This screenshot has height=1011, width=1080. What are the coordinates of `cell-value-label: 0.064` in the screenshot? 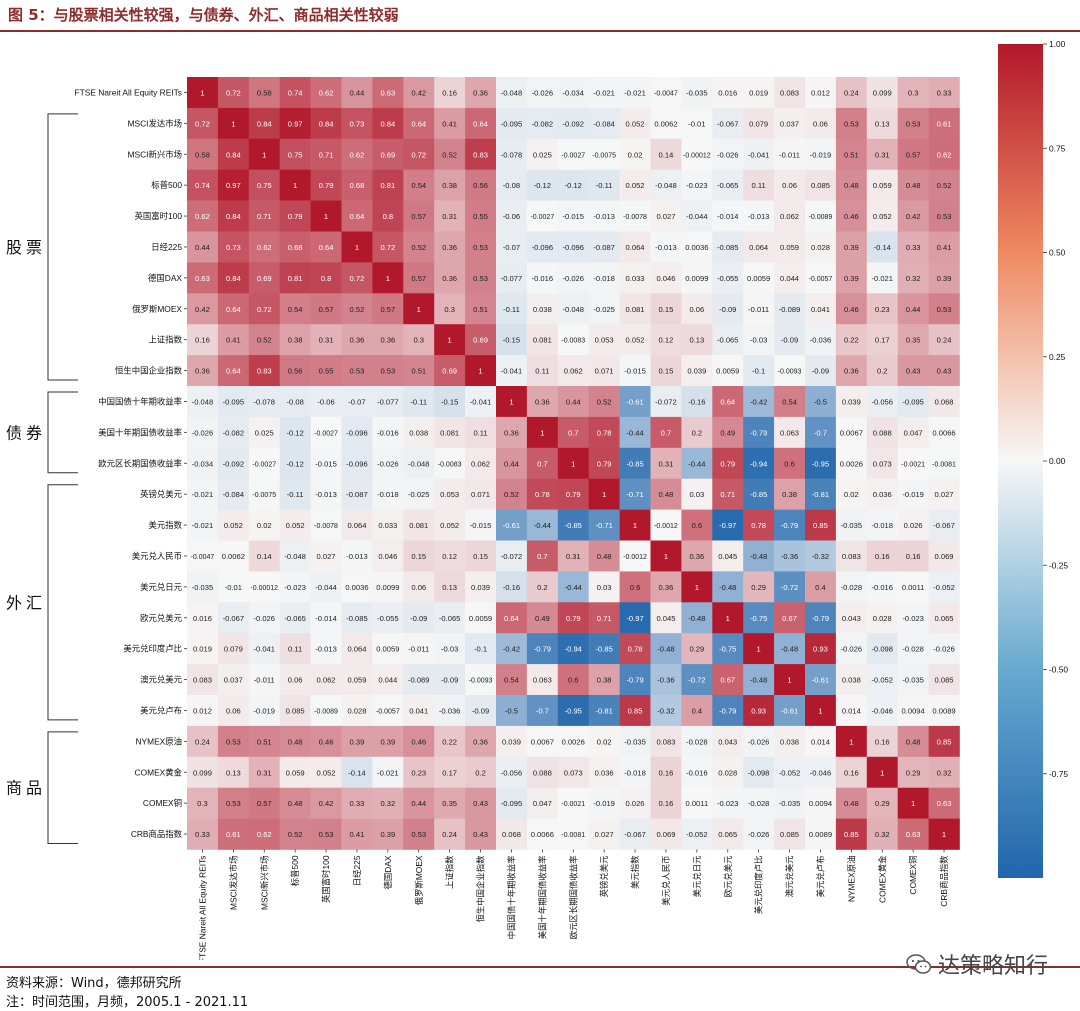 It's located at (758, 247).